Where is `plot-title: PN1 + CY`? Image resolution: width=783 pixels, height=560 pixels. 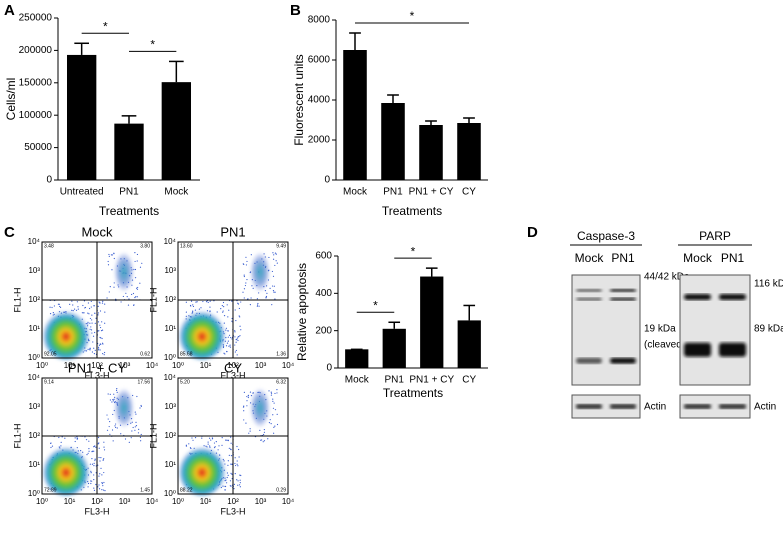
plot-title: PN1 + CY is located at coordinates (97, 367).